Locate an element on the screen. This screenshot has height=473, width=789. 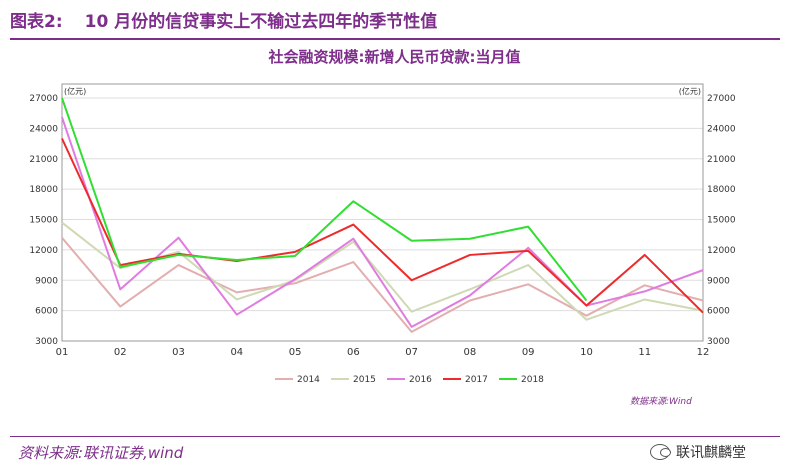
y-tick-label-left: 18000 is located at coordinates (43, 190).